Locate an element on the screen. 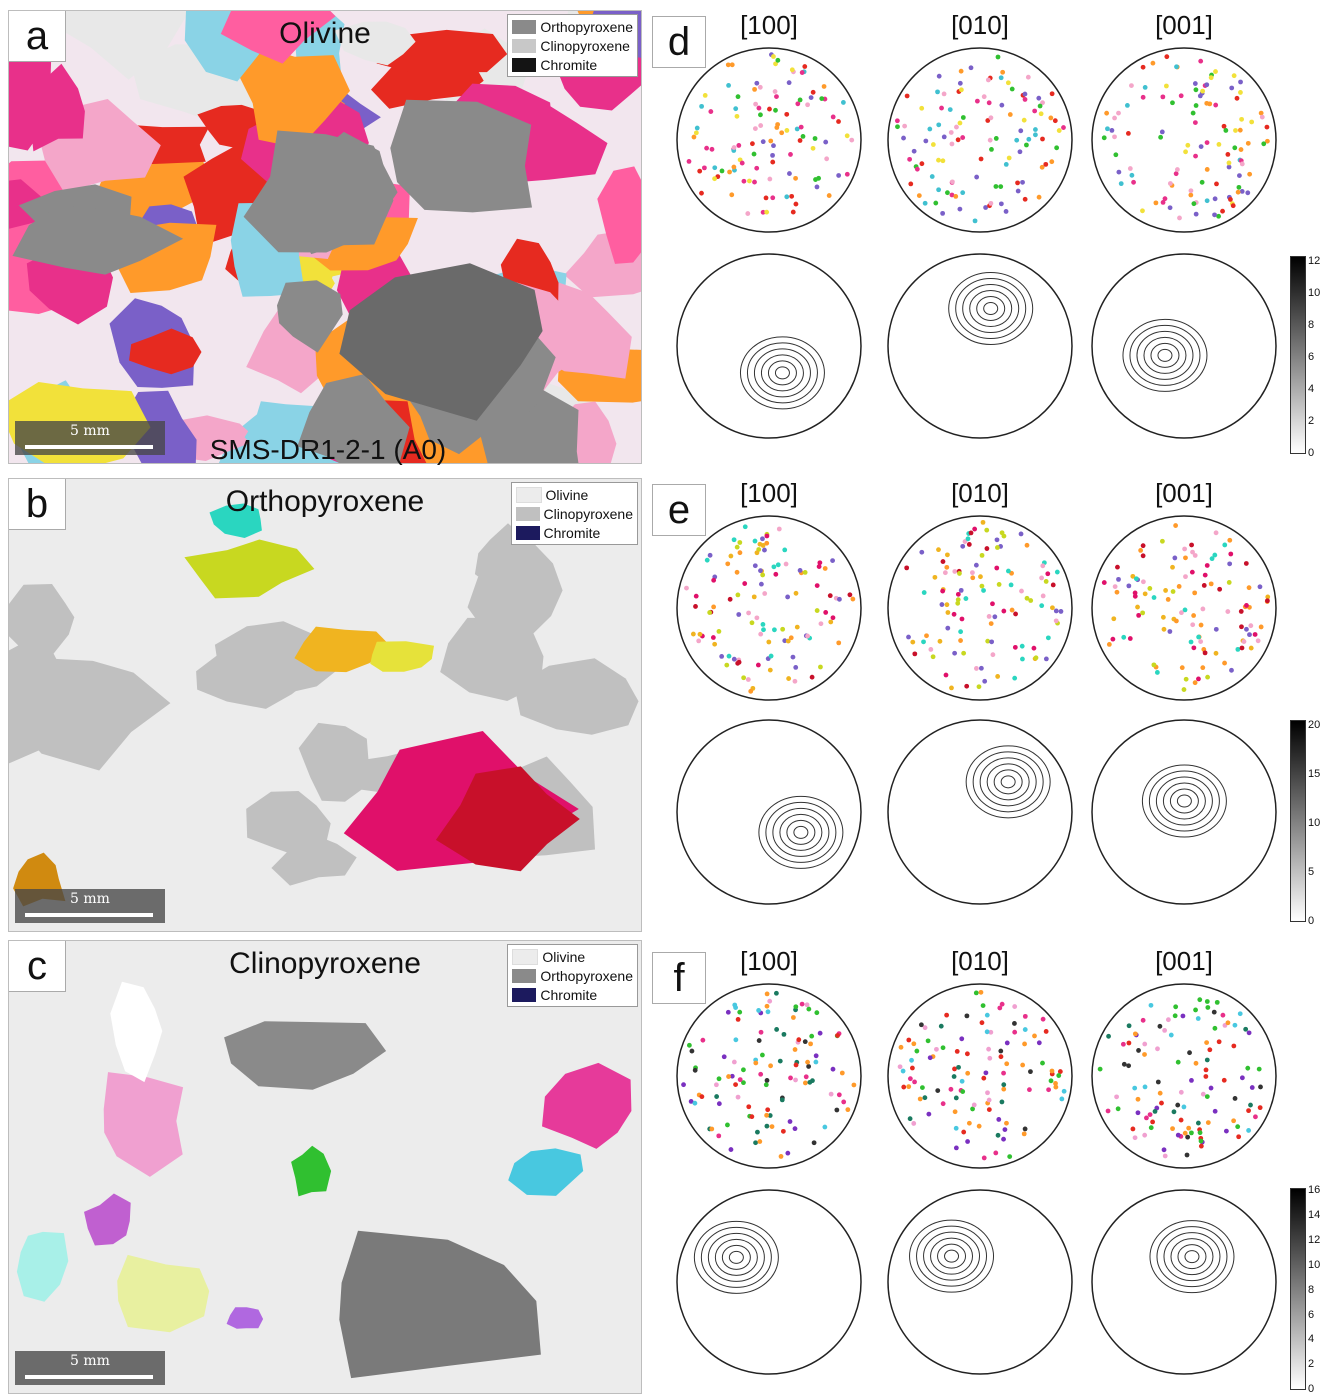 The height and width of the screenshot is (1395, 1331). legend-map-a: Orthopyroxene Clinopyroxene Chromite is located at coordinates (572, 45).